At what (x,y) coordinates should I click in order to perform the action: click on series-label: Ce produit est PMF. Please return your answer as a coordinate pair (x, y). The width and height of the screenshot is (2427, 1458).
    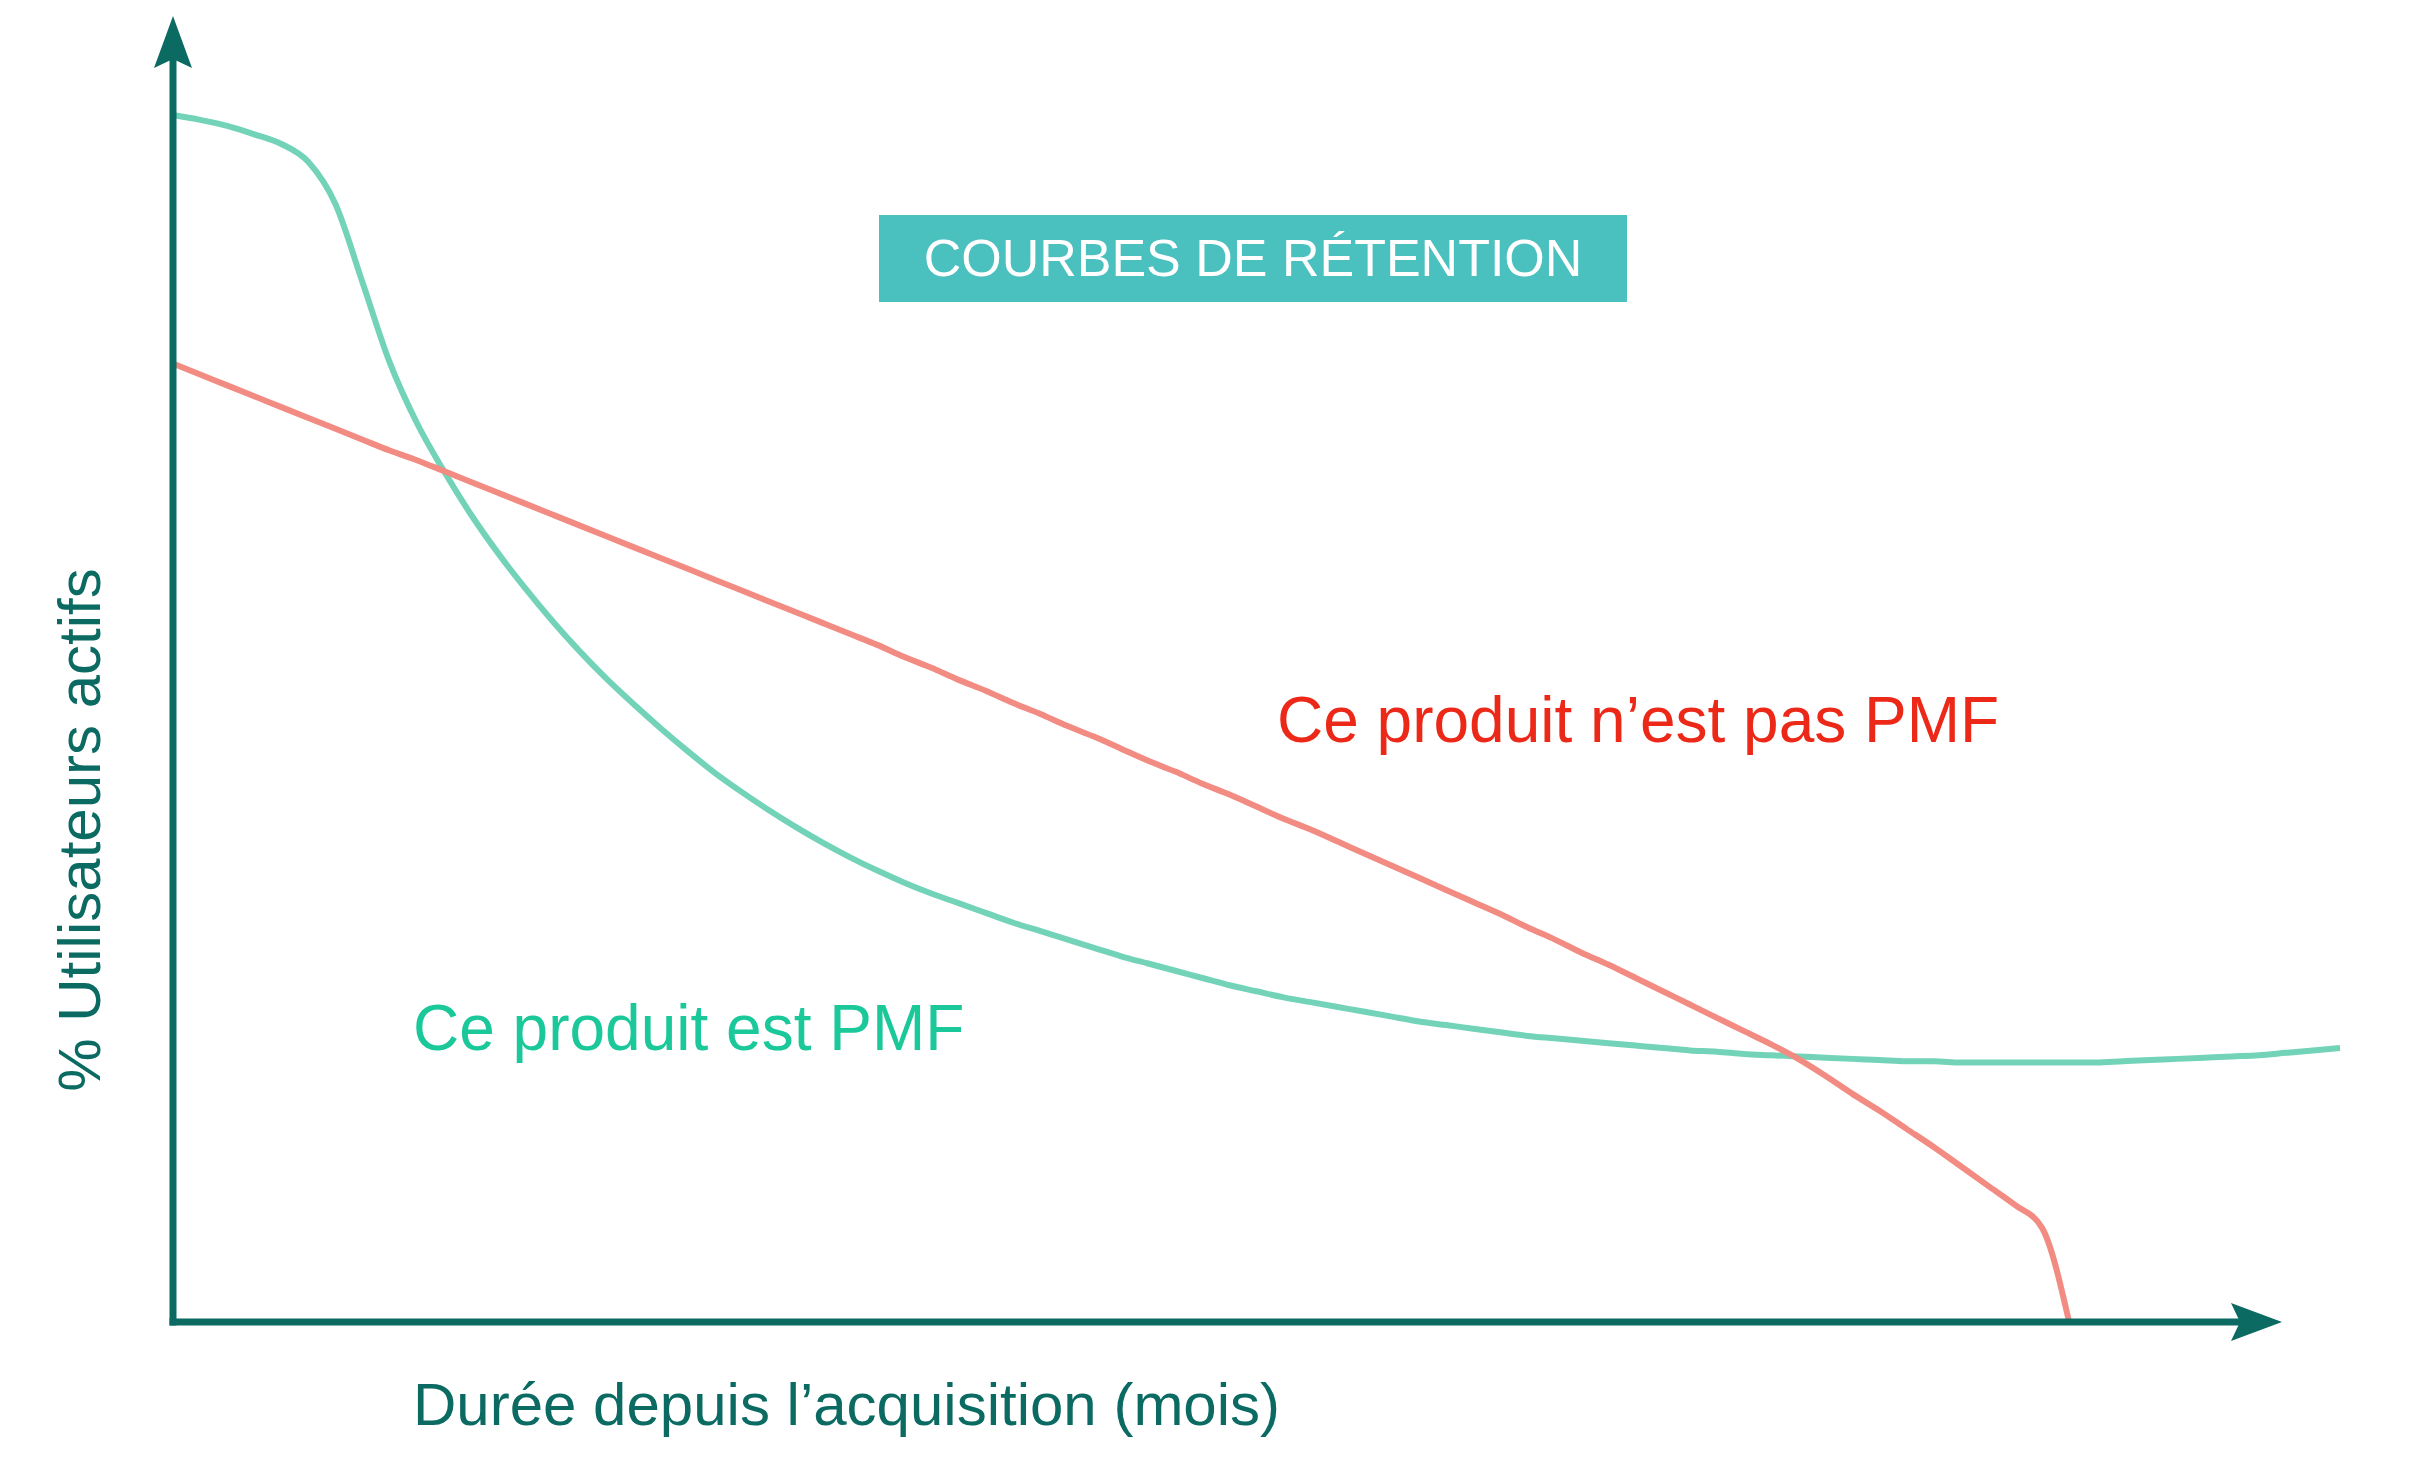
    Looking at the image, I should click on (689, 1028).